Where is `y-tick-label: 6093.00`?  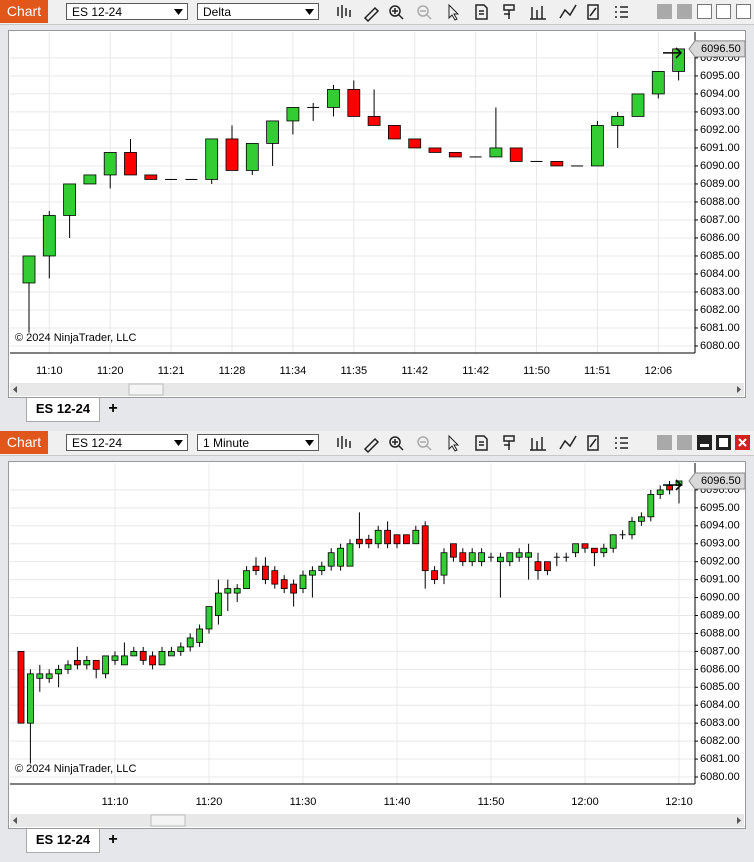
y-tick-label: 6093.00 is located at coordinates (720, 544).